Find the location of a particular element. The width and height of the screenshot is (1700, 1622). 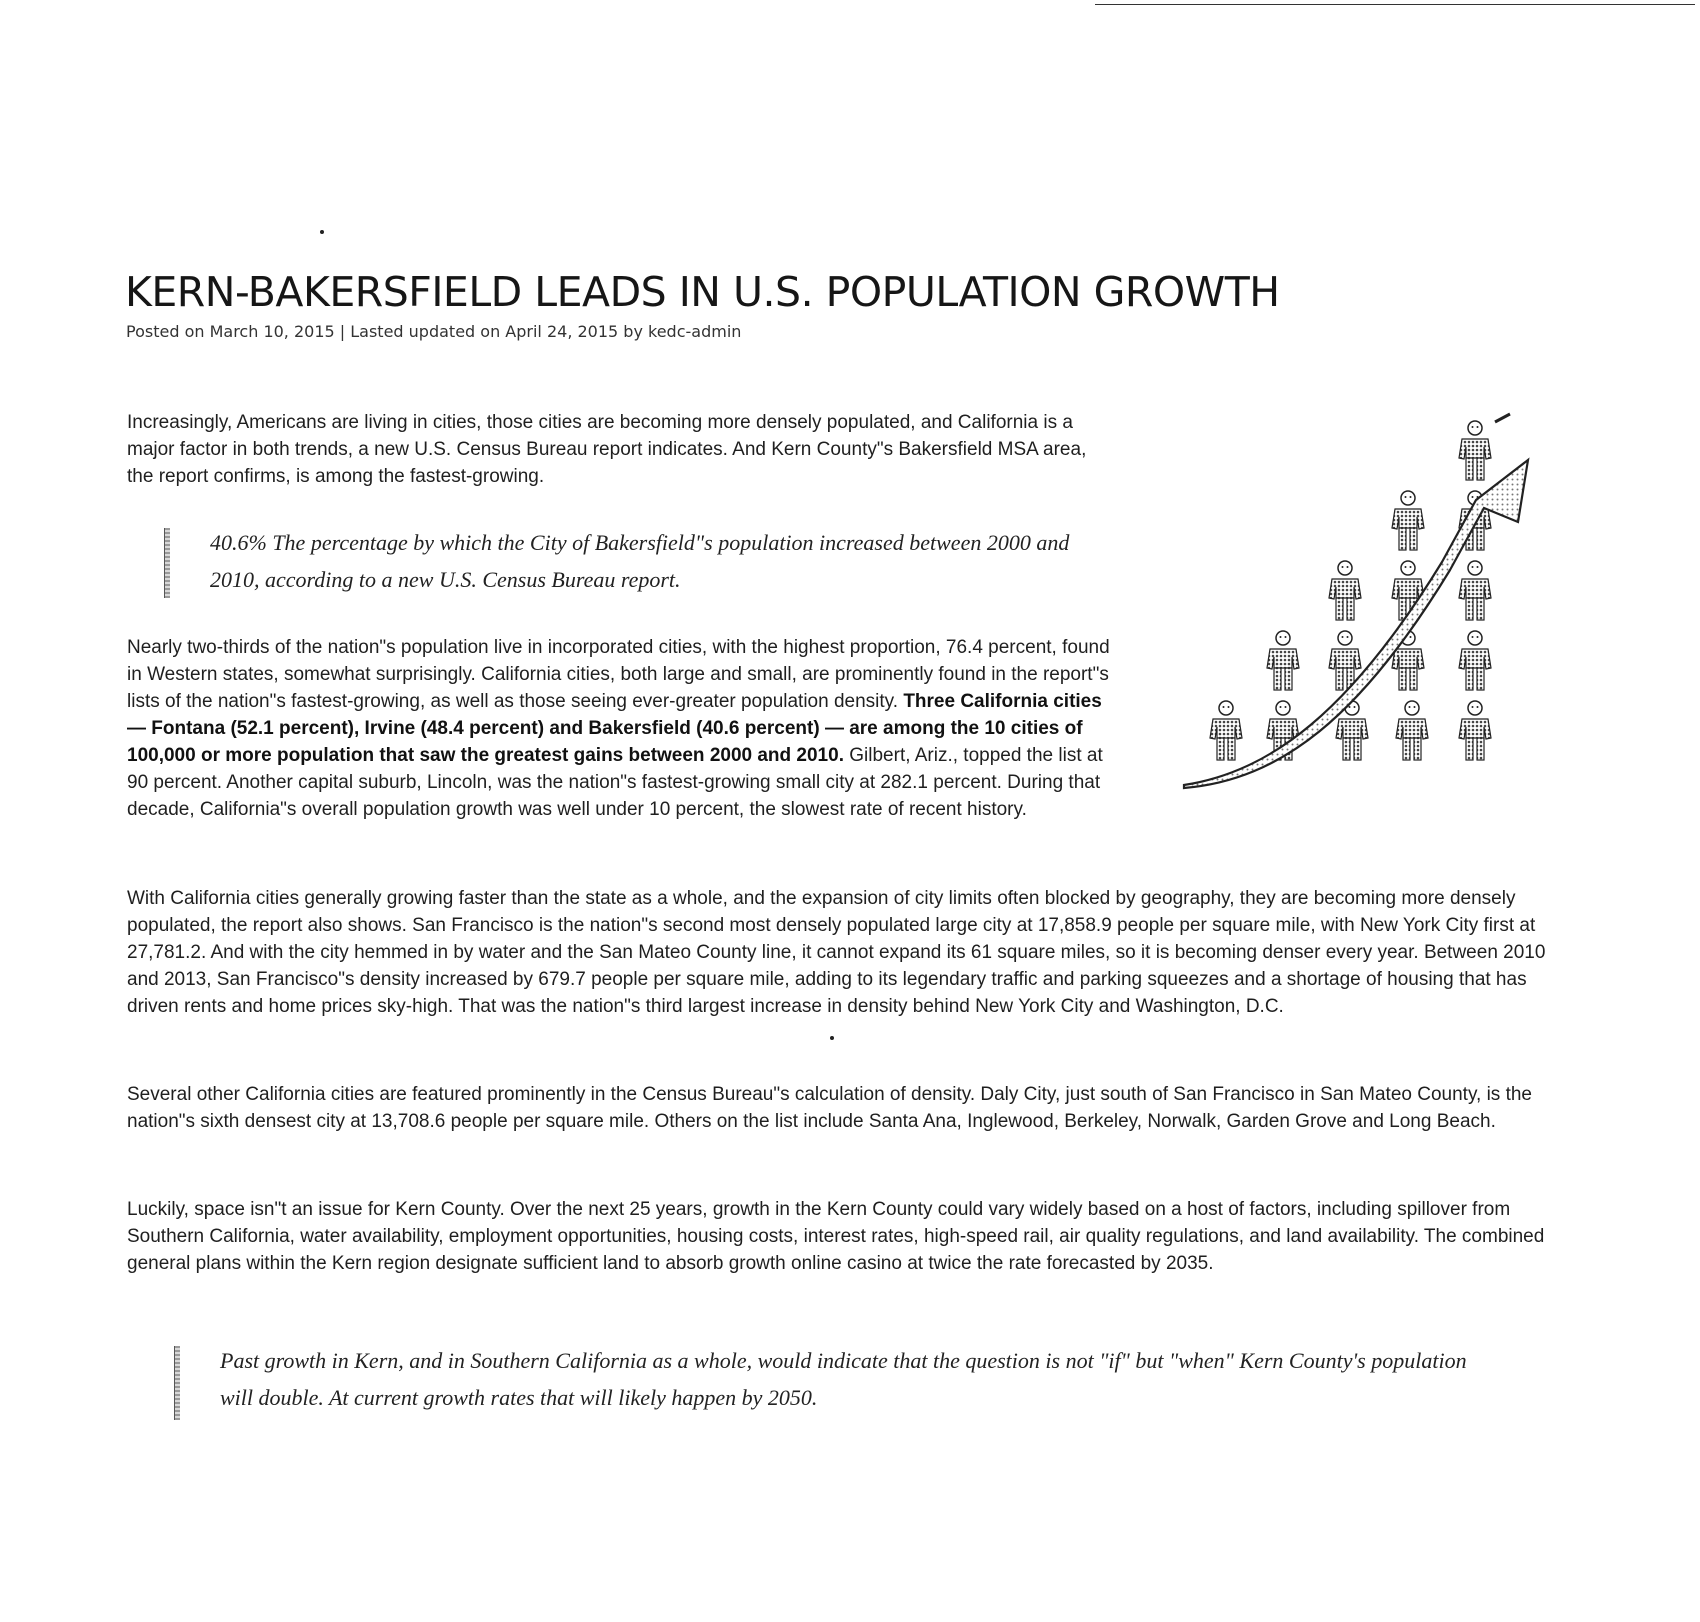

population-growth-people-arrow-icon is located at coordinates (1355, 604).